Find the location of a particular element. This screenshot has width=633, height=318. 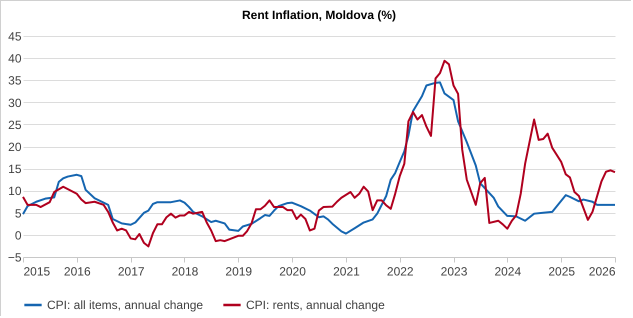

y-tick-label: 30 is located at coordinates (15, 103).